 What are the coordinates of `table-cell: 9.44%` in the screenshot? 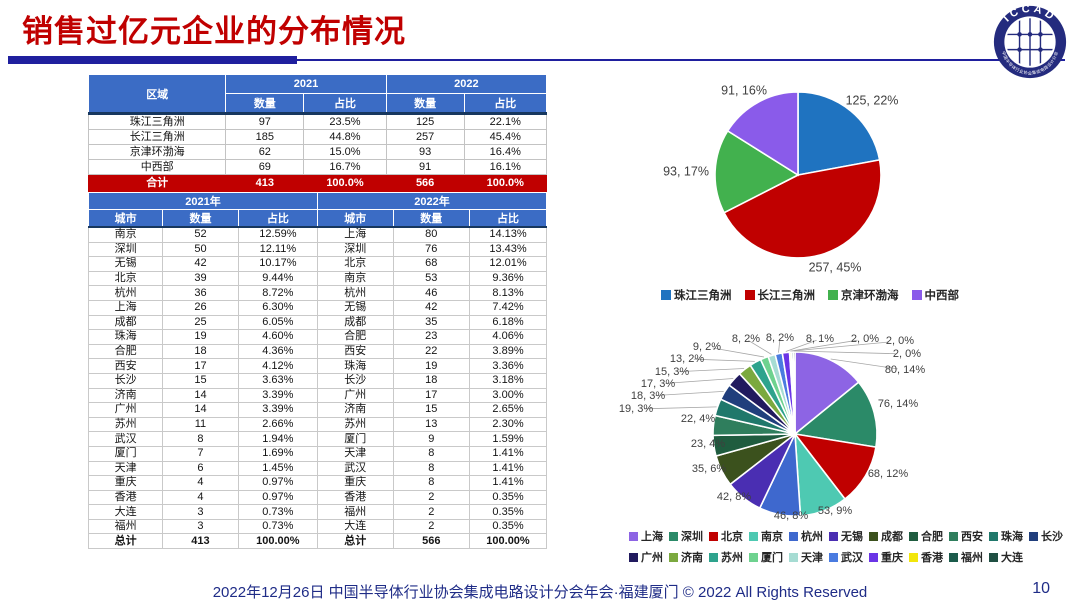 It's located at (277, 278).